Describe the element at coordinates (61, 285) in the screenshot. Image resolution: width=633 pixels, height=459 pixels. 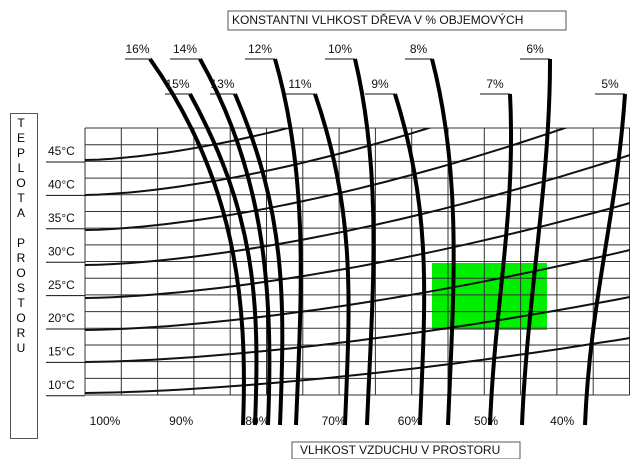
I see `temperature-label: 25°C` at that location.